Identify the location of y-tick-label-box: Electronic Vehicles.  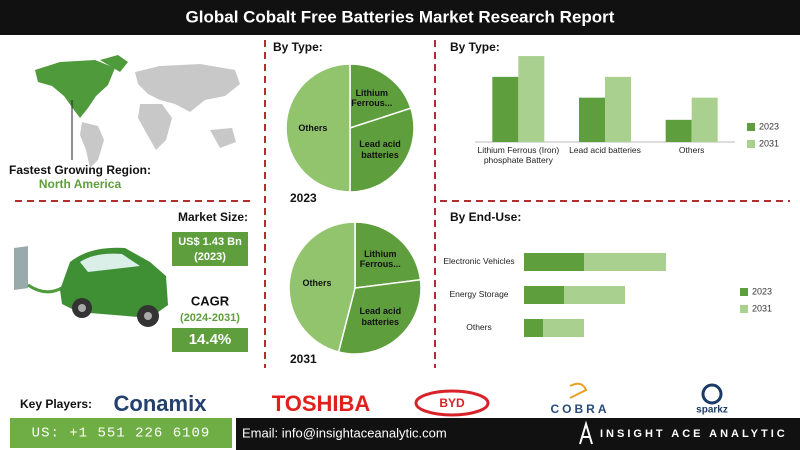
(479, 261).